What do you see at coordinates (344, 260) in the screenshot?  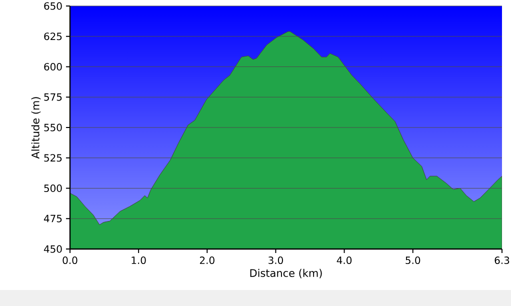 I see `x-tick-label: 4.0` at bounding box center [344, 260].